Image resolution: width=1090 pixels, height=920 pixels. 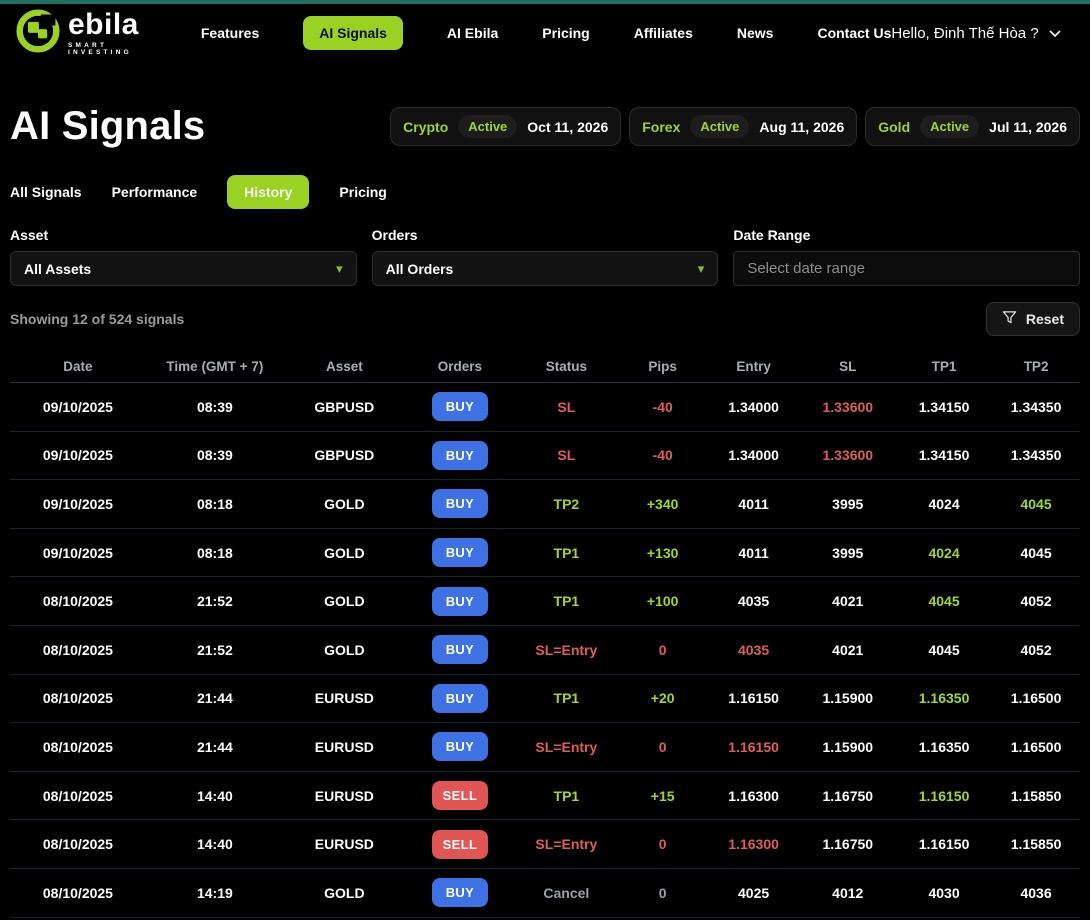 I want to click on asset-filter-label: Asset, so click(x=29, y=235).